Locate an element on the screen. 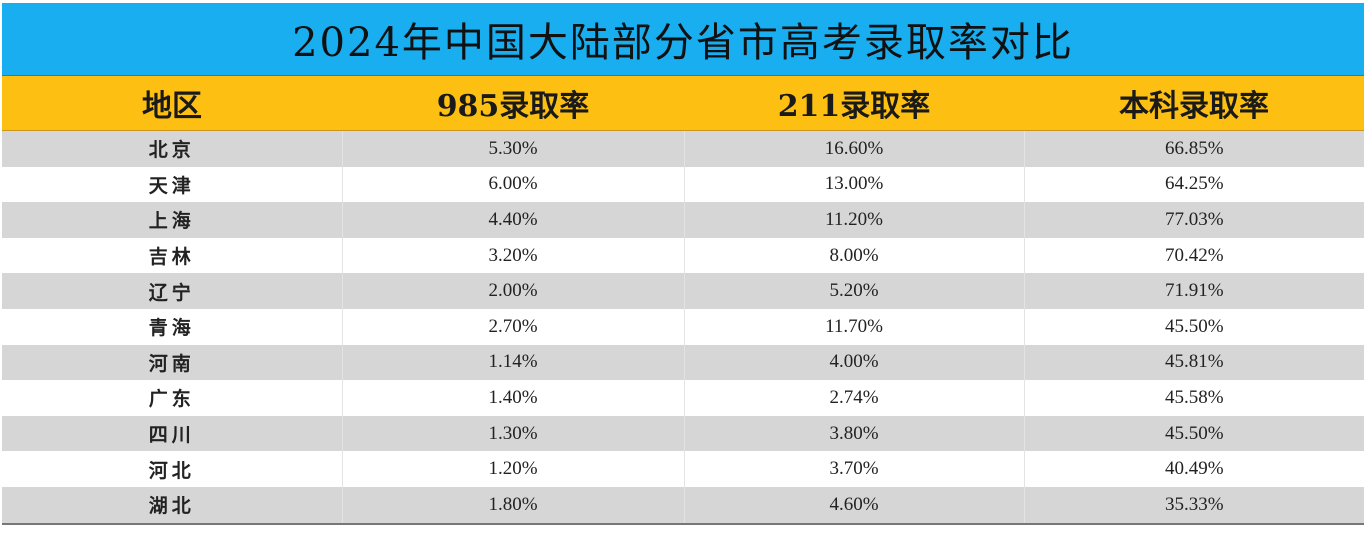  table-row: 吉林 3.20% 8.00% 70.42% is located at coordinates (683, 255).